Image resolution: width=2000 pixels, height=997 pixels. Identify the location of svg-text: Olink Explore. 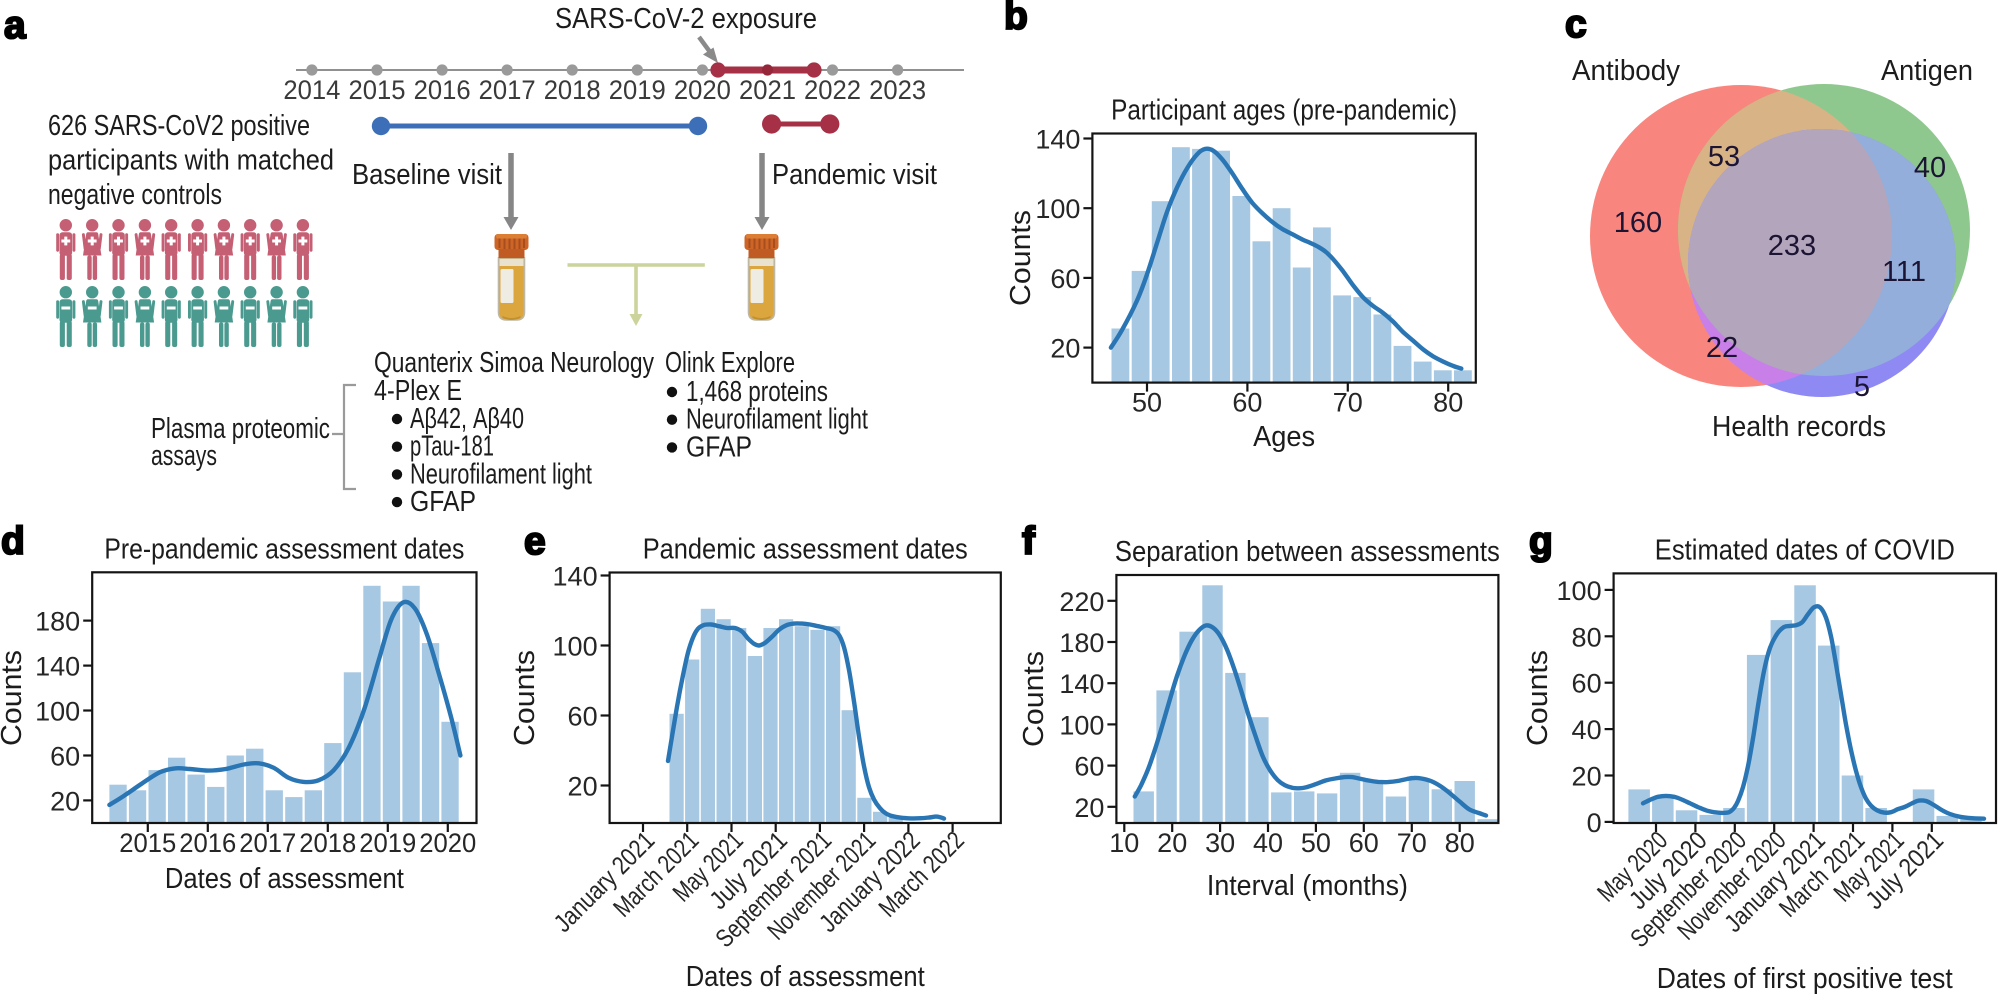
(730, 363).